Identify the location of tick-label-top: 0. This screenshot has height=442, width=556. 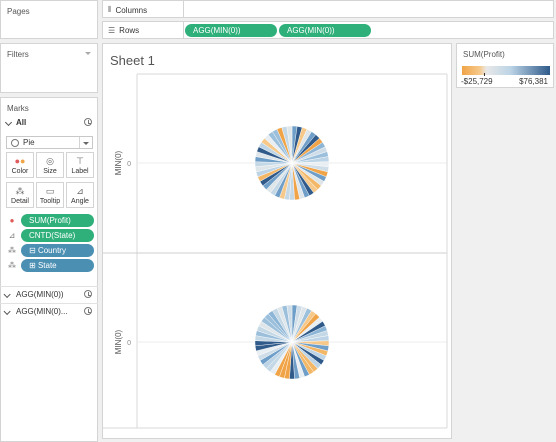
(129, 164).